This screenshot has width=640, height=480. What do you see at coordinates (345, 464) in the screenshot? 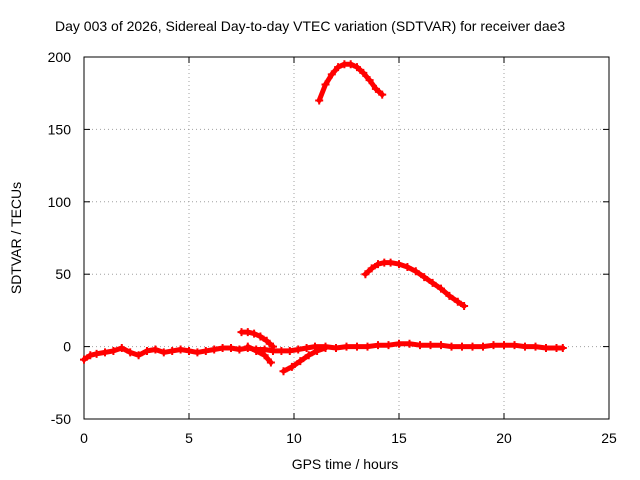
I see `x-axis-label: GPS time / hours` at bounding box center [345, 464].